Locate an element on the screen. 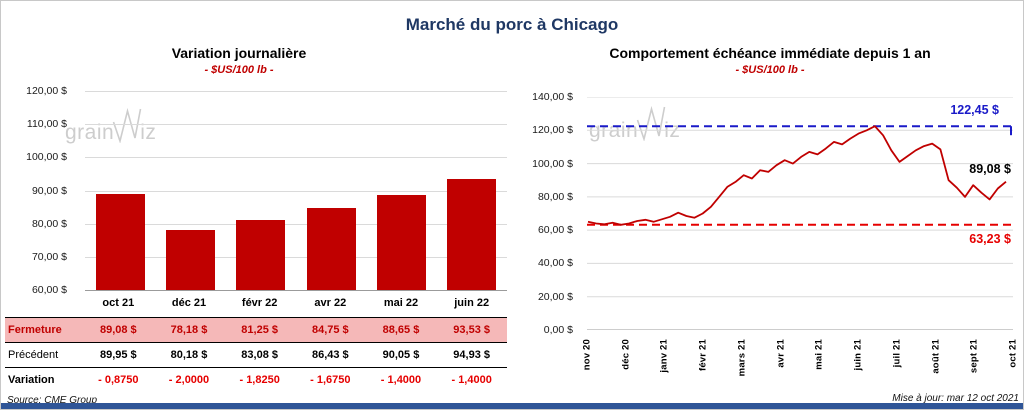  price-line is located at coordinates (797, 175).